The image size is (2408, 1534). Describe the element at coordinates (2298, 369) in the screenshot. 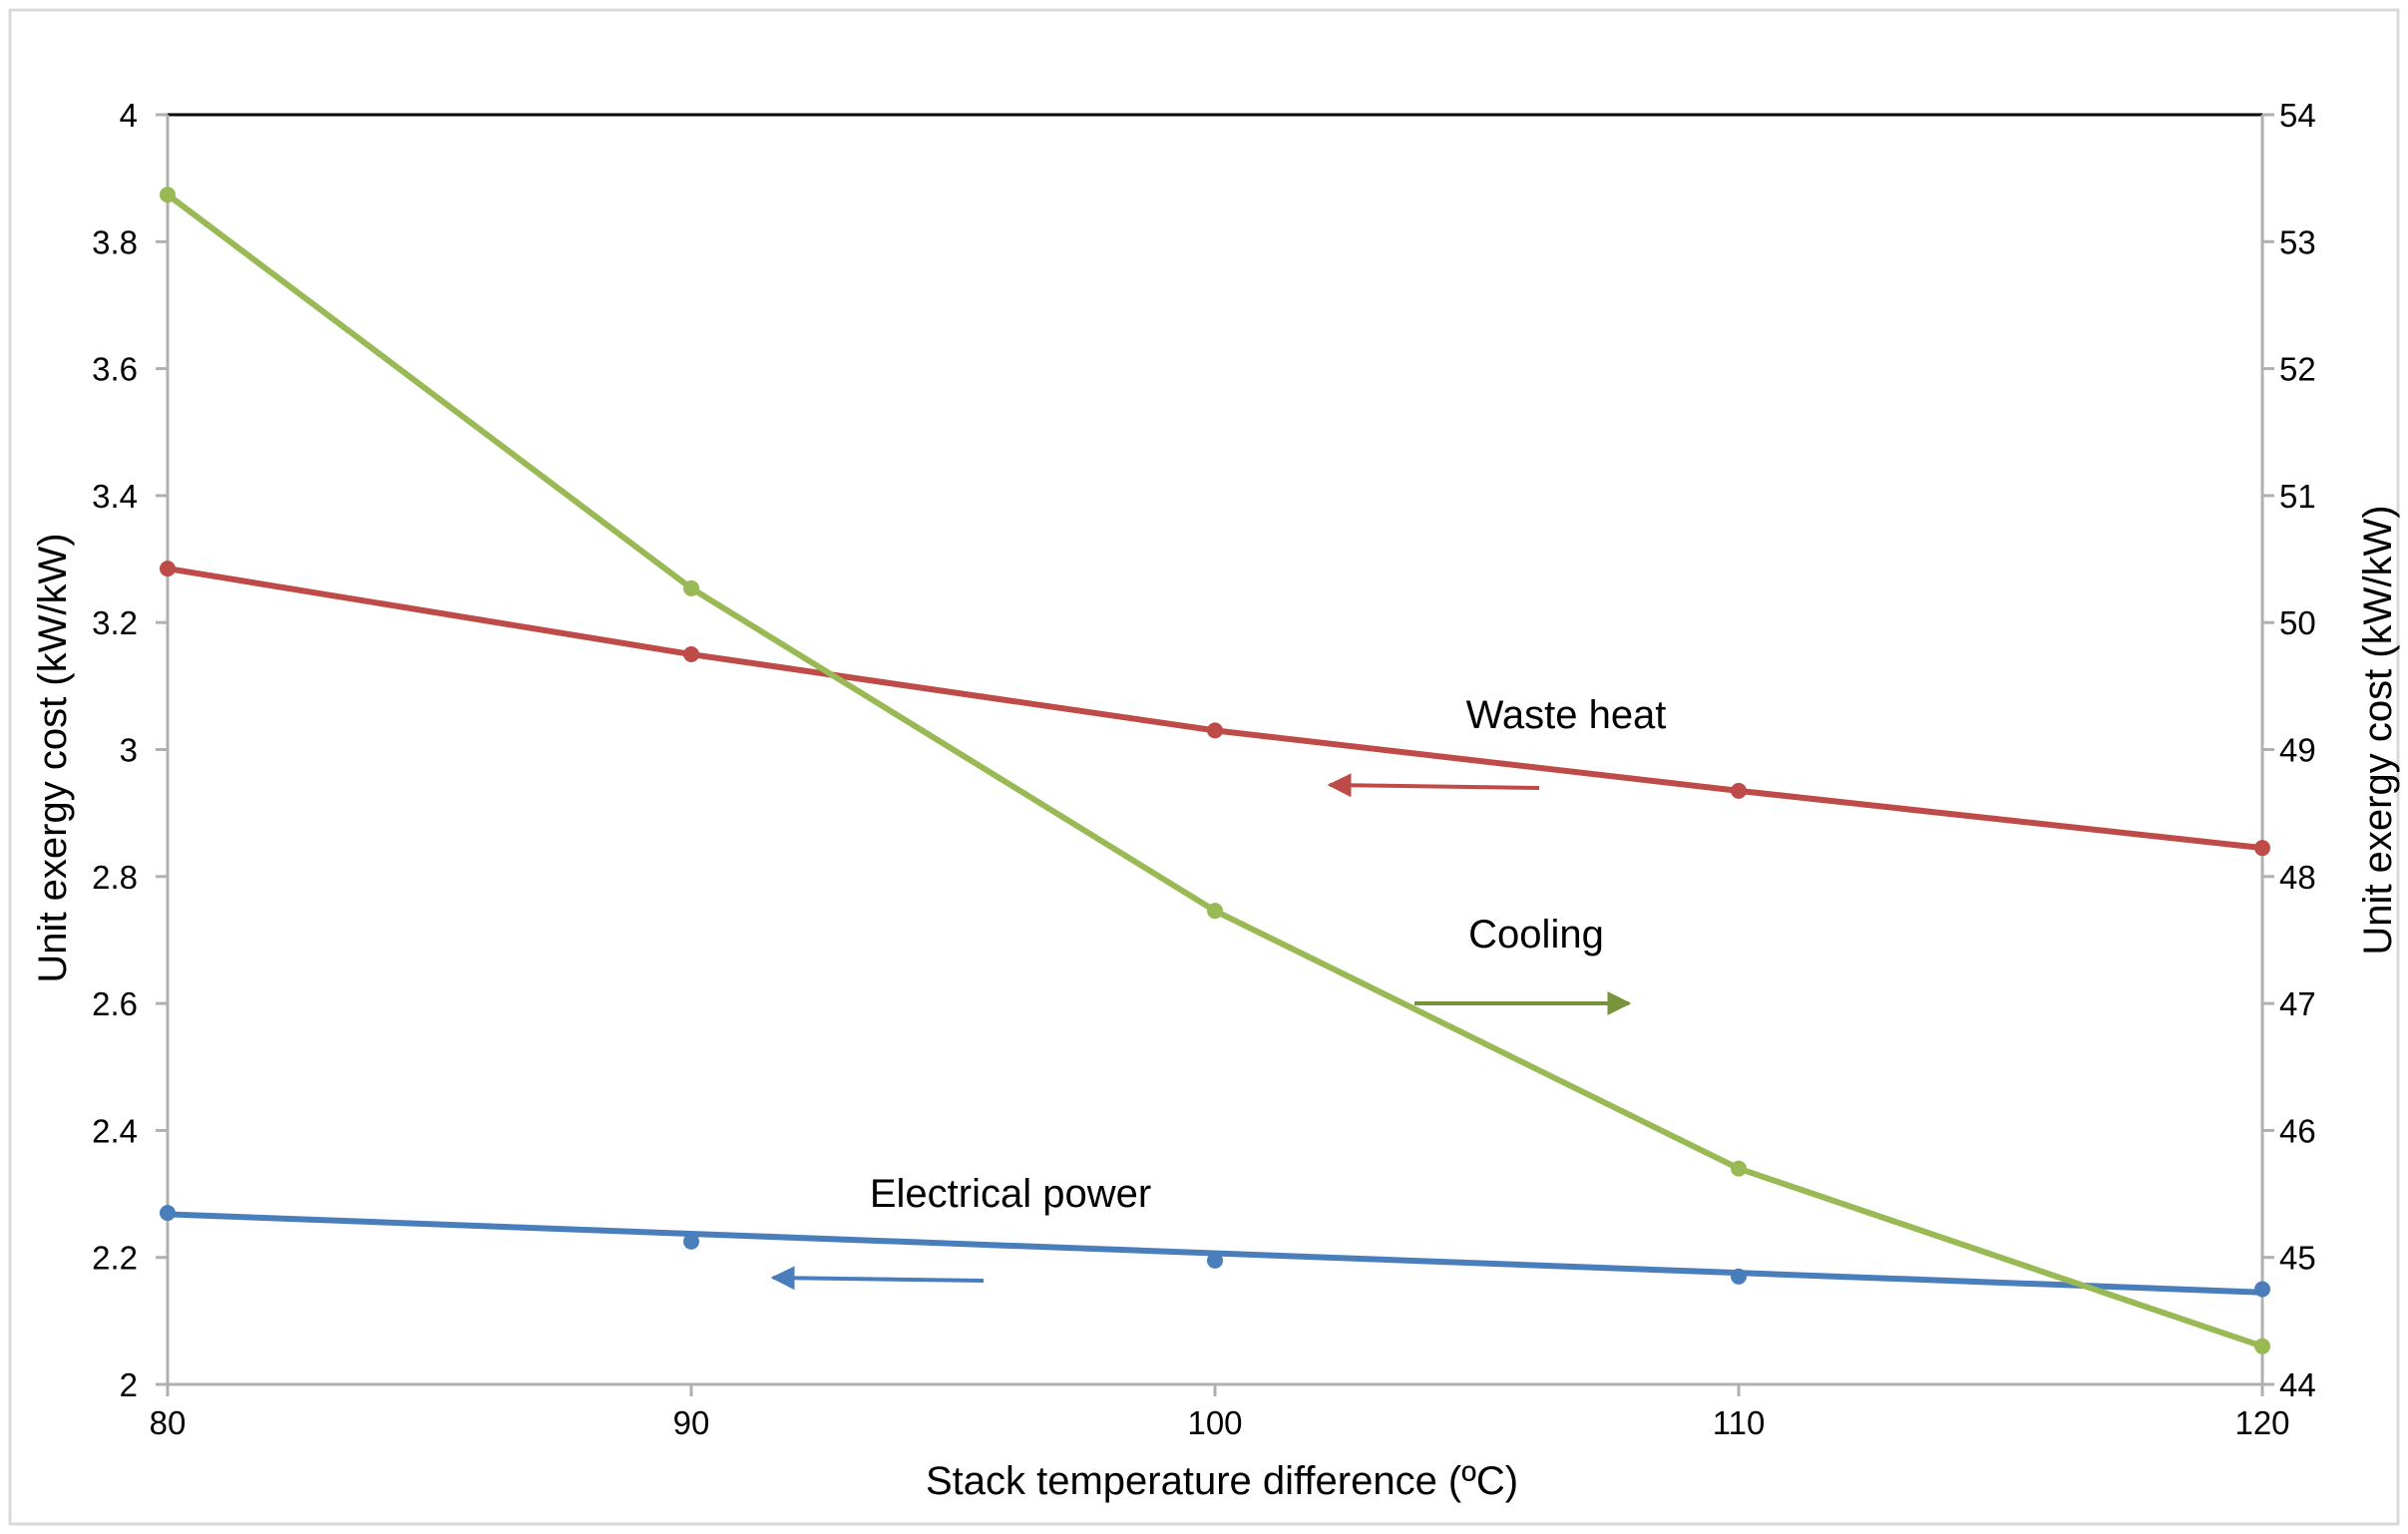

I see `y-tick-label-right: 52` at that location.